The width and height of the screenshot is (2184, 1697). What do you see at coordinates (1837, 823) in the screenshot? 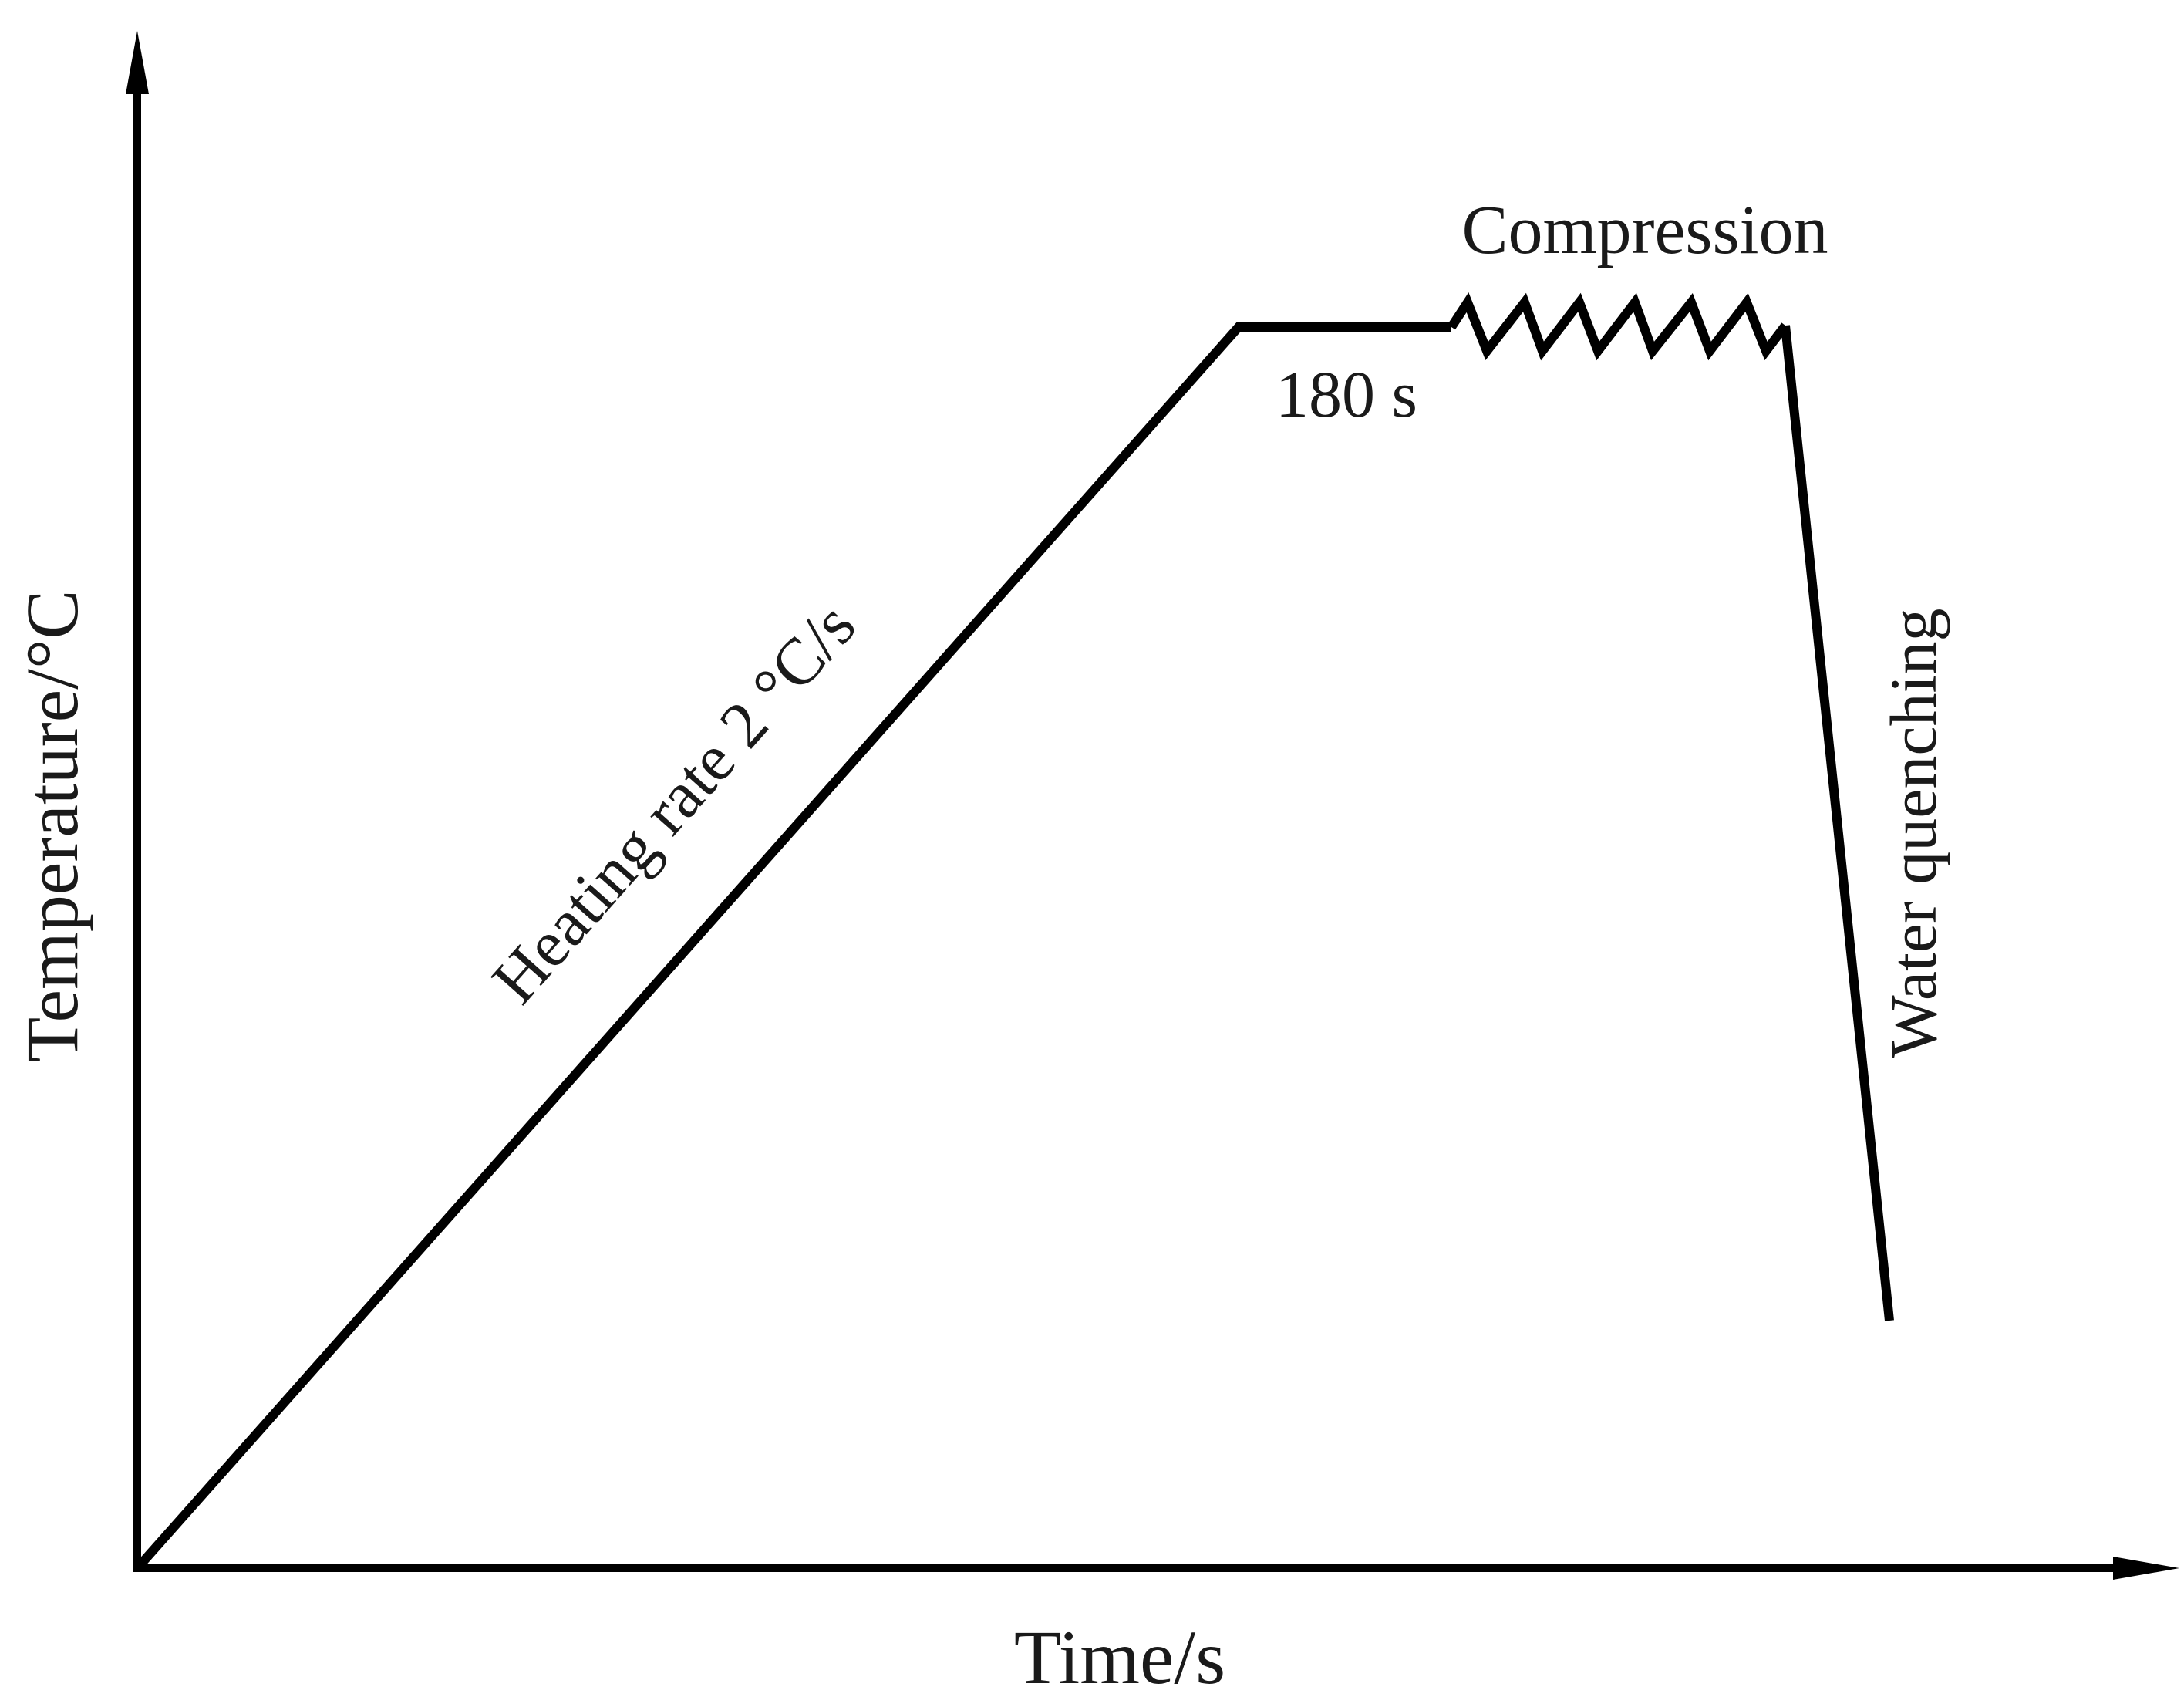
I see `quench-line` at bounding box center [1837, 823].